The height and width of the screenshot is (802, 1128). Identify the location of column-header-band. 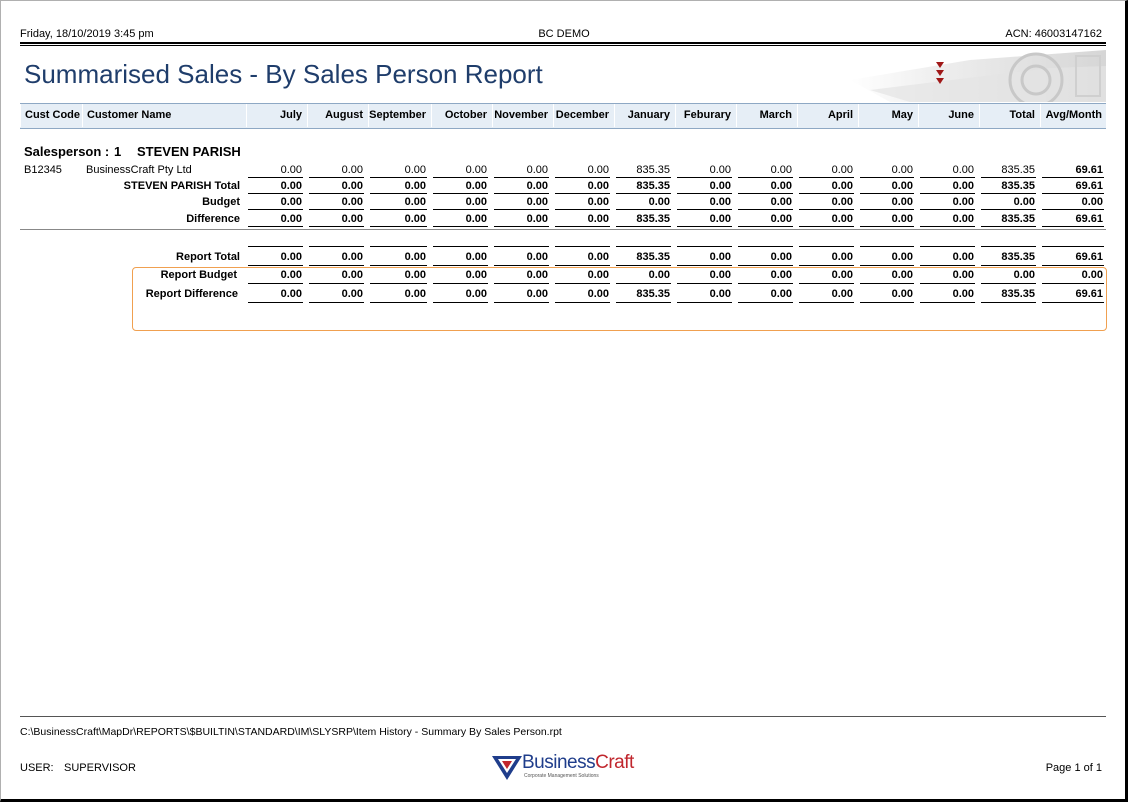
(563, 116).